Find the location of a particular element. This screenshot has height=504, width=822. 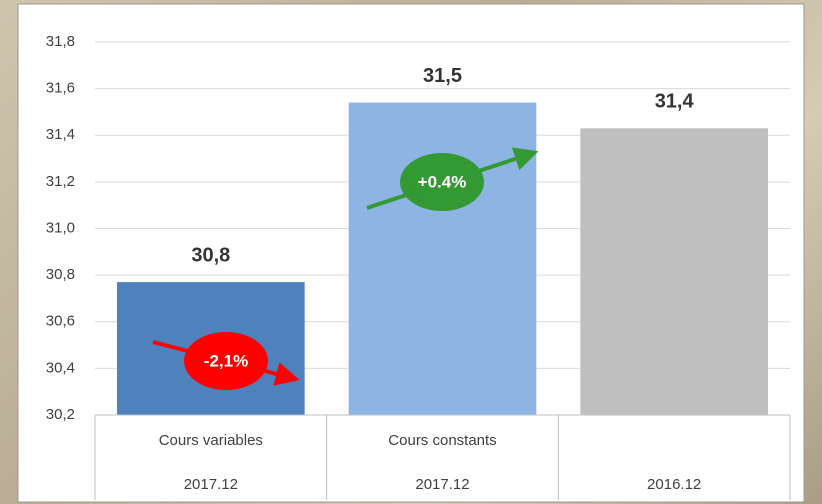

y-tick-label: 31,0 is located at coordinates (60, 227).